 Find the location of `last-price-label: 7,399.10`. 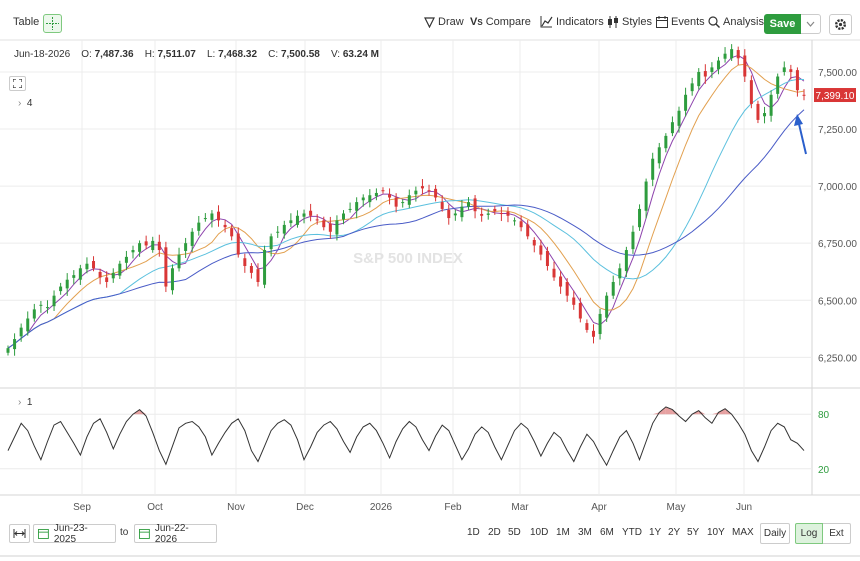

last-price-label: 7,399.10 is located at coordinates (835, 96).